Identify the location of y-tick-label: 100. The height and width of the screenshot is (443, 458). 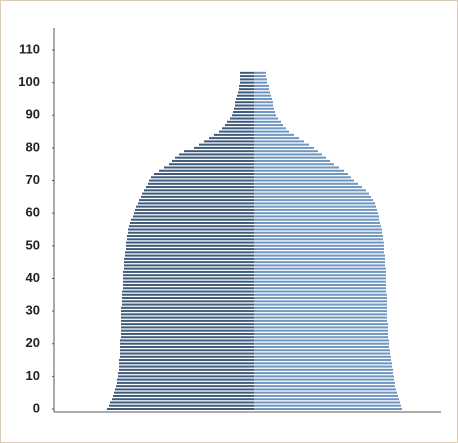
(29, 81).